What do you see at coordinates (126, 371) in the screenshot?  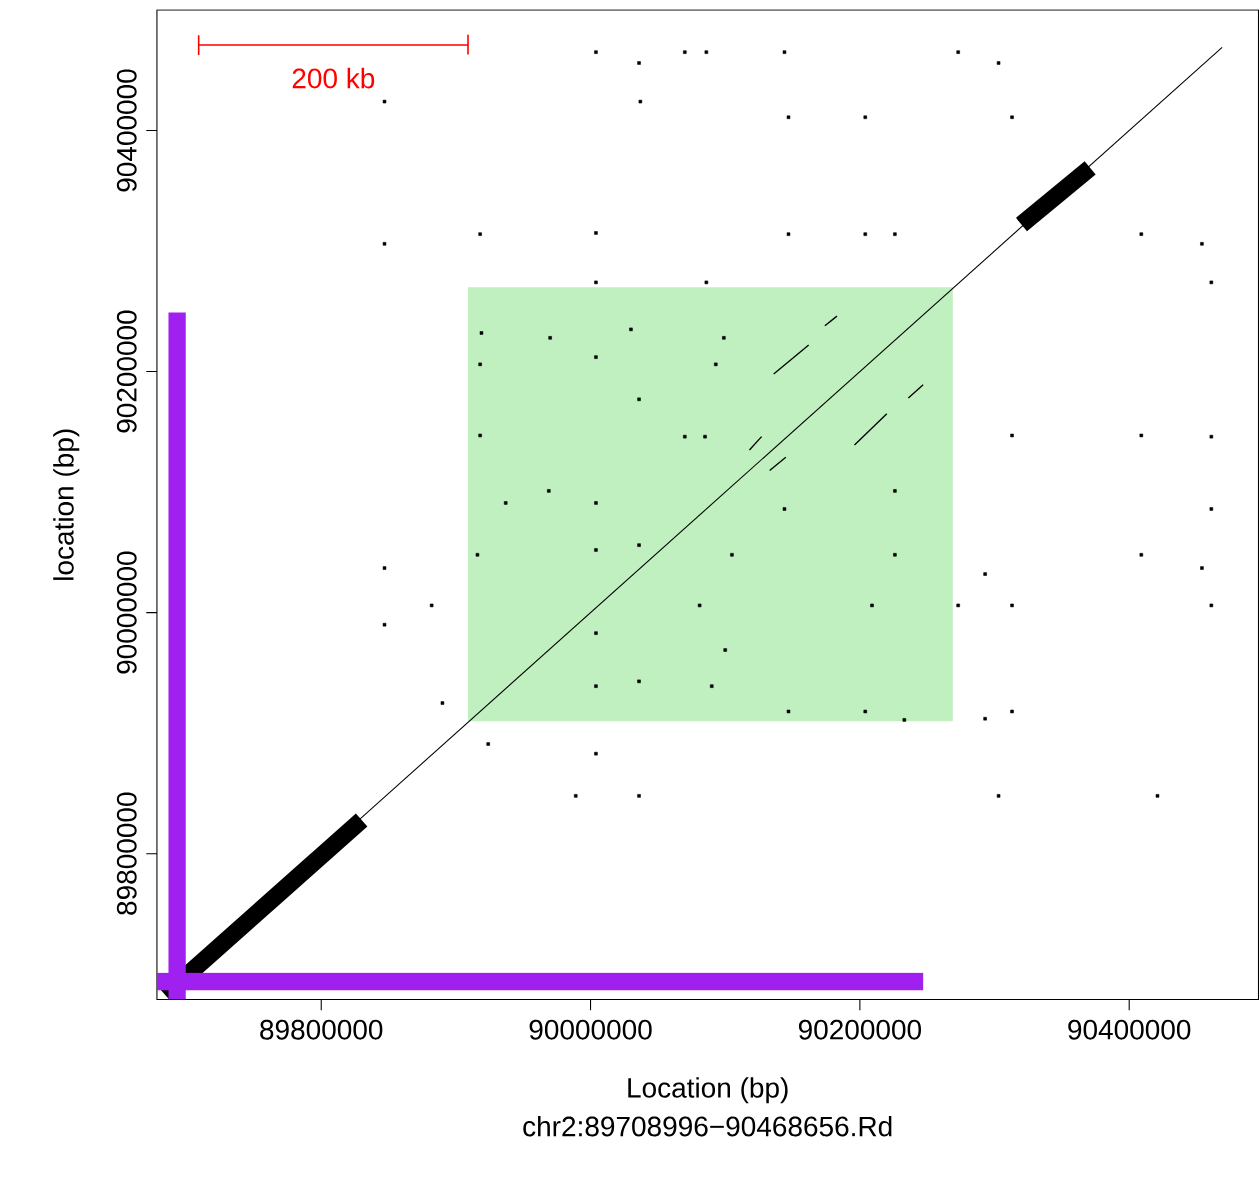 I see `y-tick-label: 90200000` at bounding box center [126, 371].